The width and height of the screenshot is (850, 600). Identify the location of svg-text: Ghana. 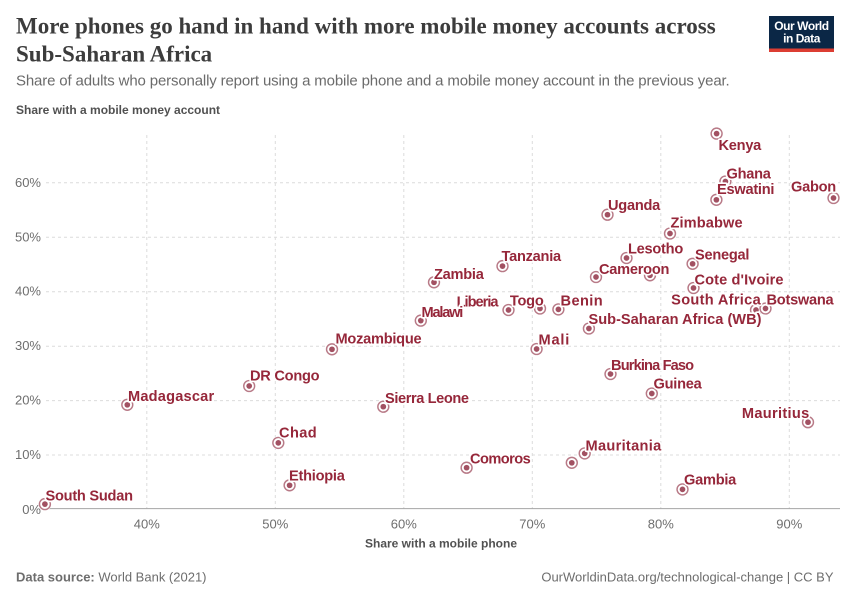
(749, 175).